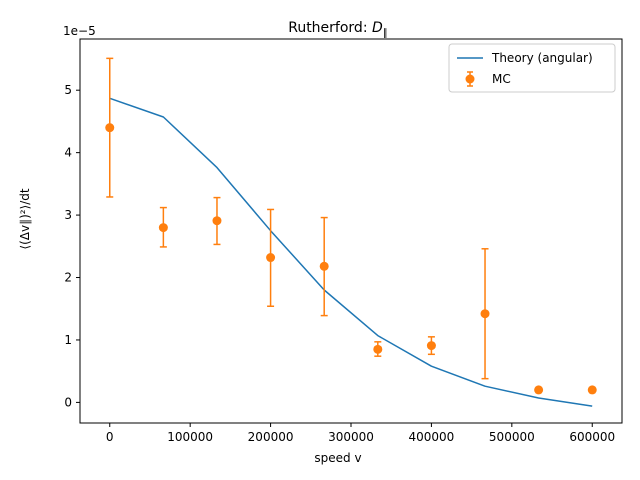 This screenshot has width=640, height=480. I want to click on y-tick-label: 0, so click(68, 402).